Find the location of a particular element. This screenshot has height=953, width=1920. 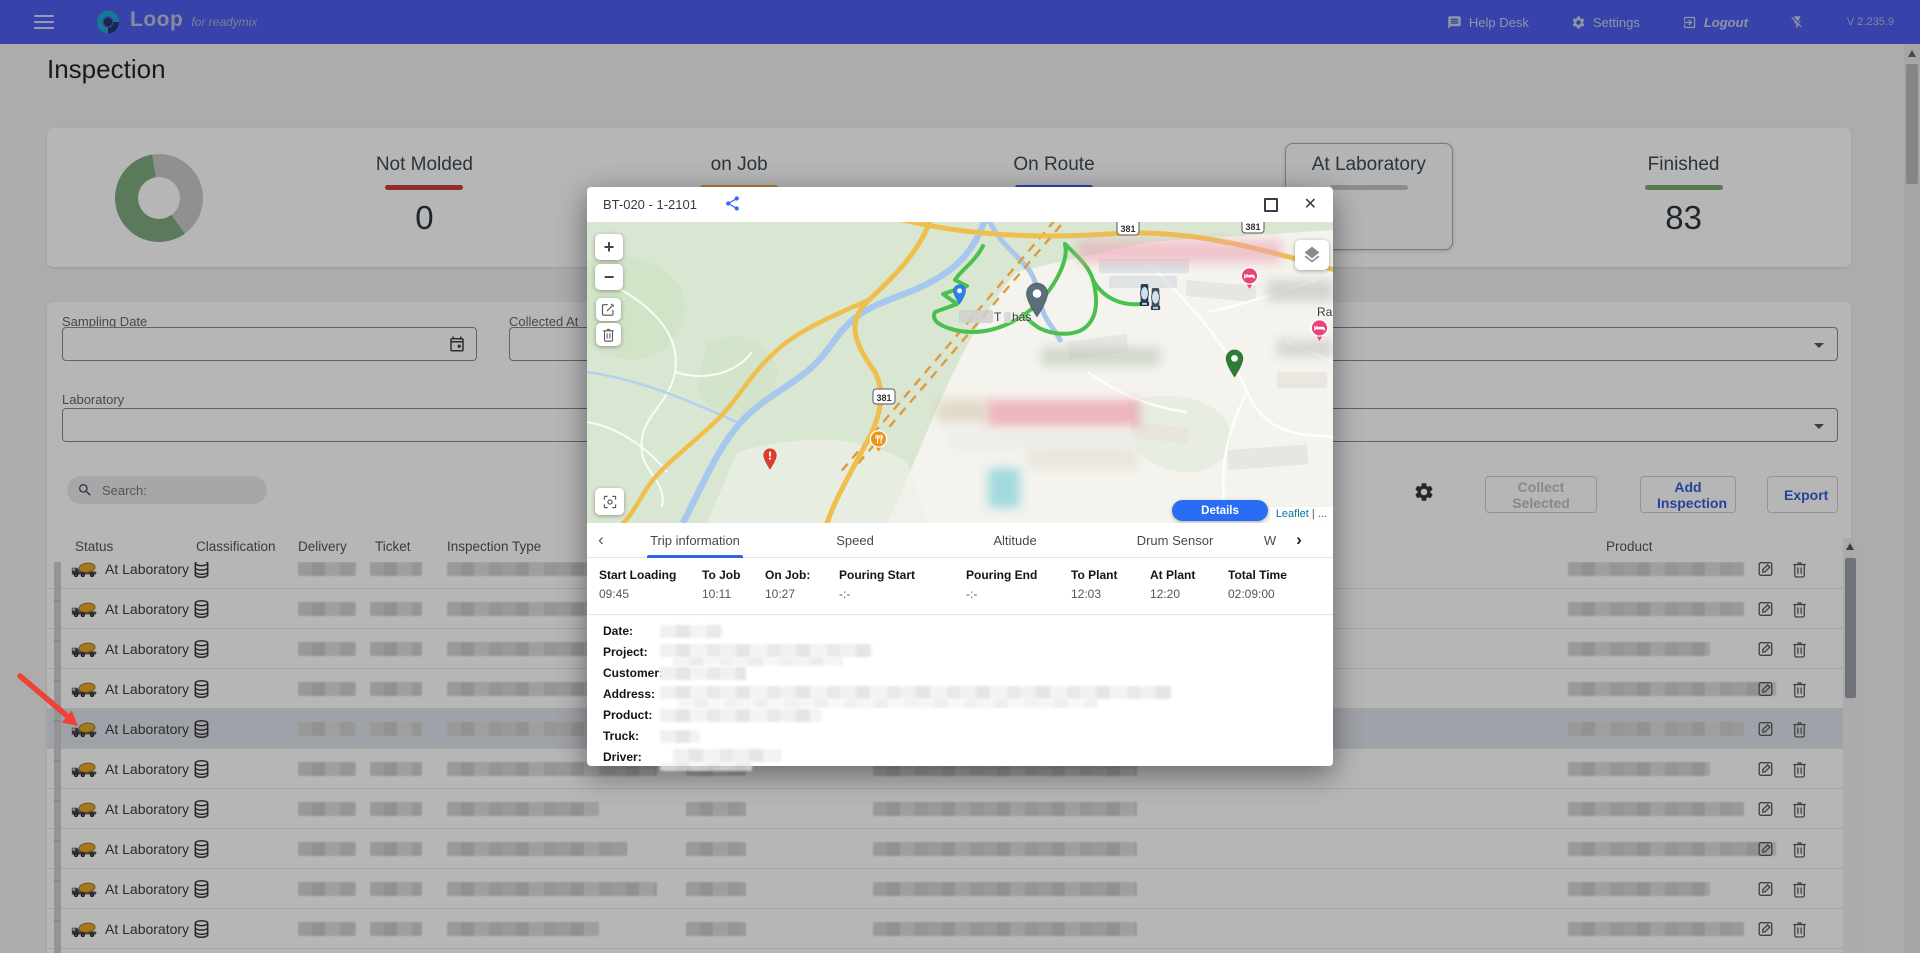

tabs-scroll-left is located at coordinates (601, 540).